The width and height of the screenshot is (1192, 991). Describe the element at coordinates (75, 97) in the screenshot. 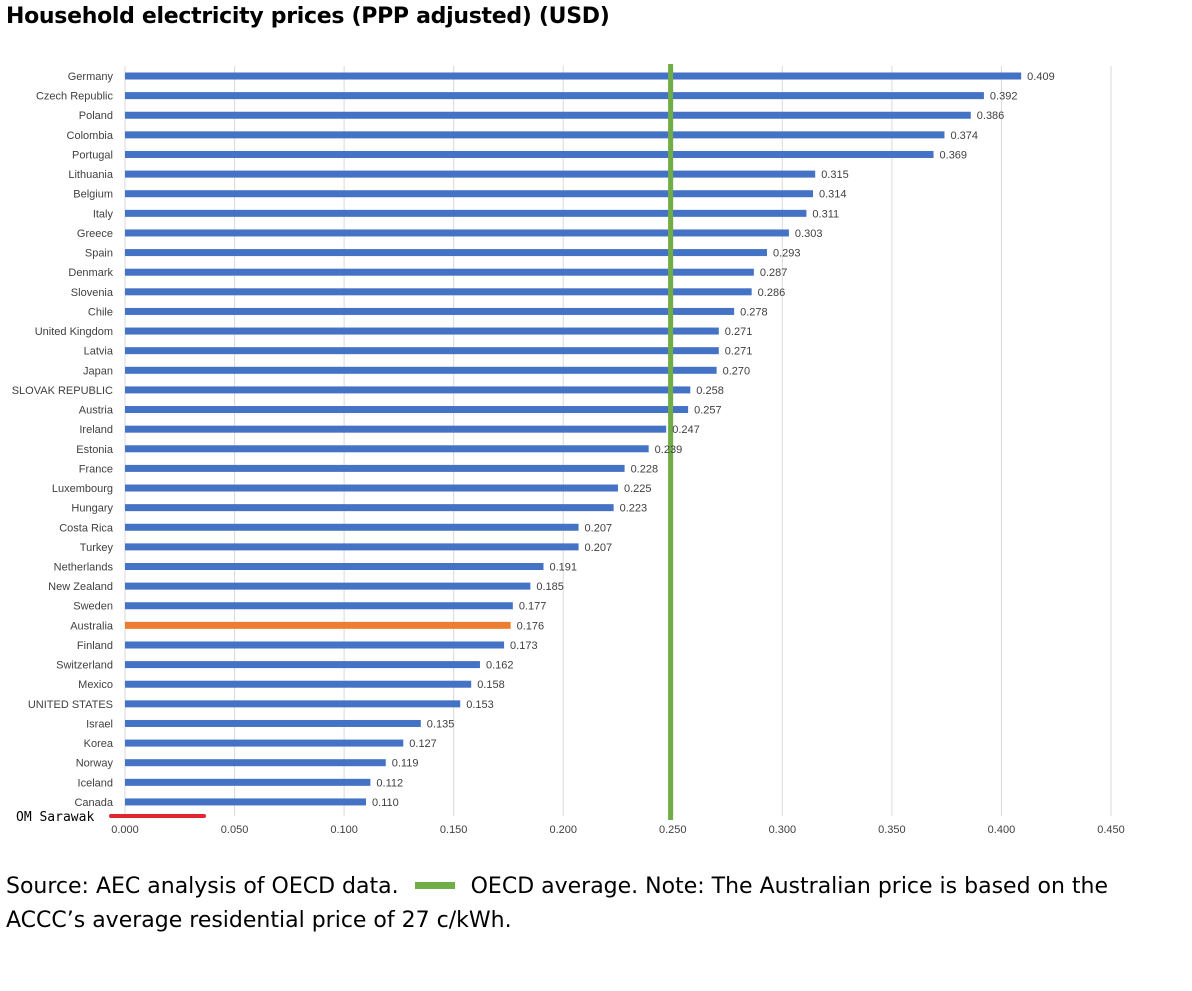

I see `category-label: Czech Republic` at that location.